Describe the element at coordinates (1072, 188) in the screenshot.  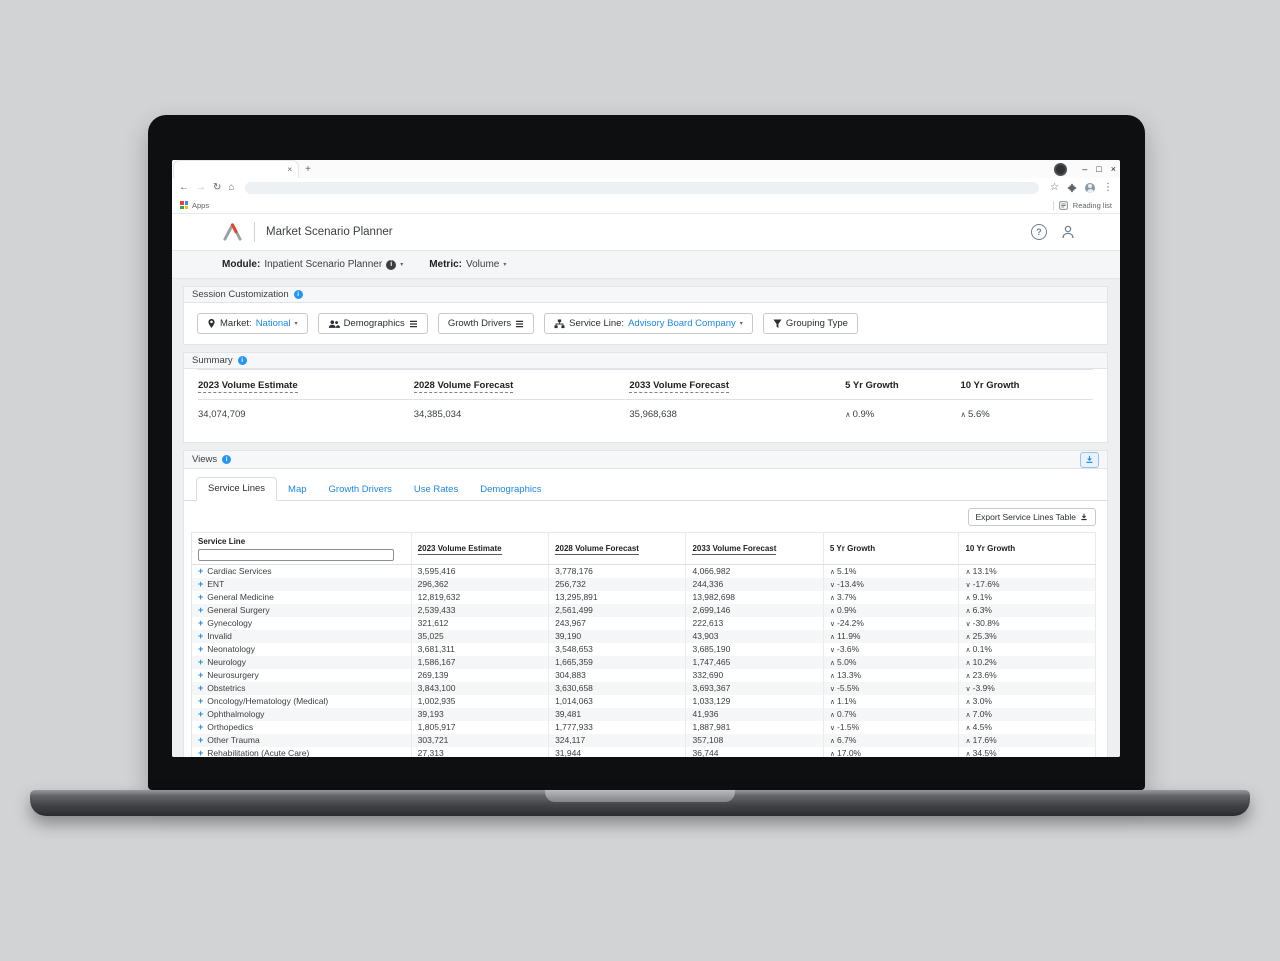
I see `extensions-icon` at that location.